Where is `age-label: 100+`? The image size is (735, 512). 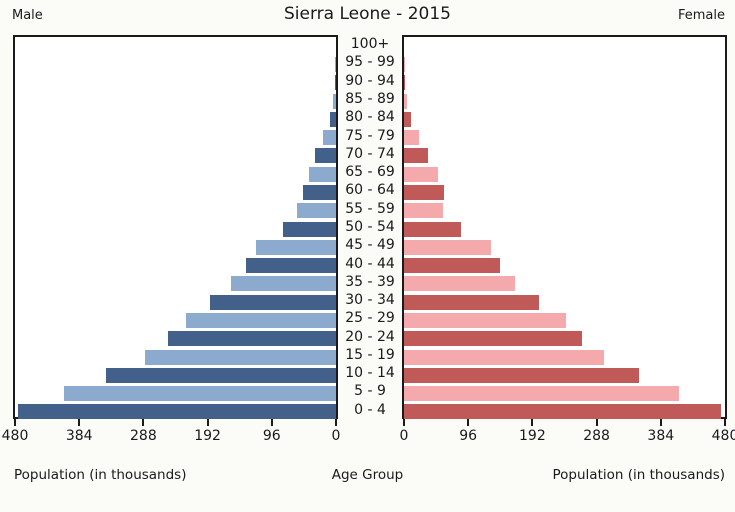
age-label: 100+ is located at coordinates (370, 44).